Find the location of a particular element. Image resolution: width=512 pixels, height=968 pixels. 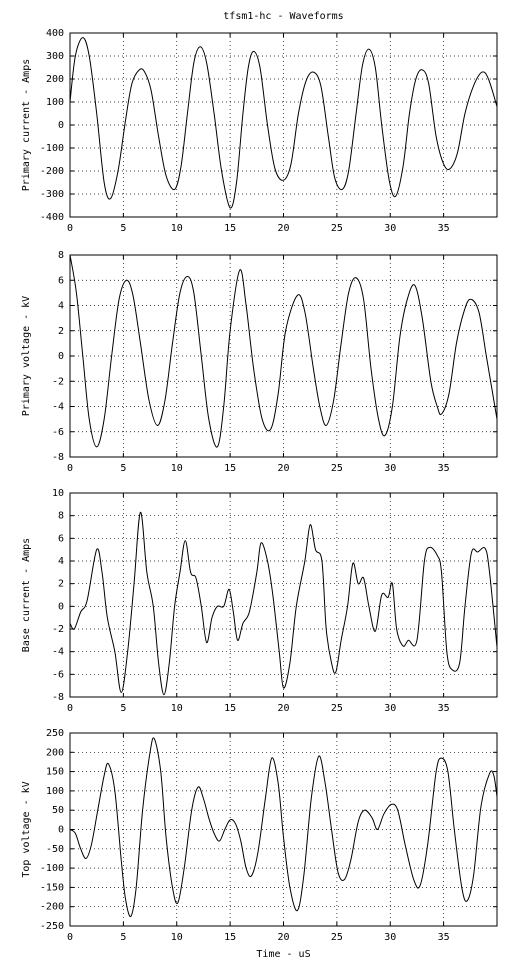

waveform is located at coordinates (283, 123).